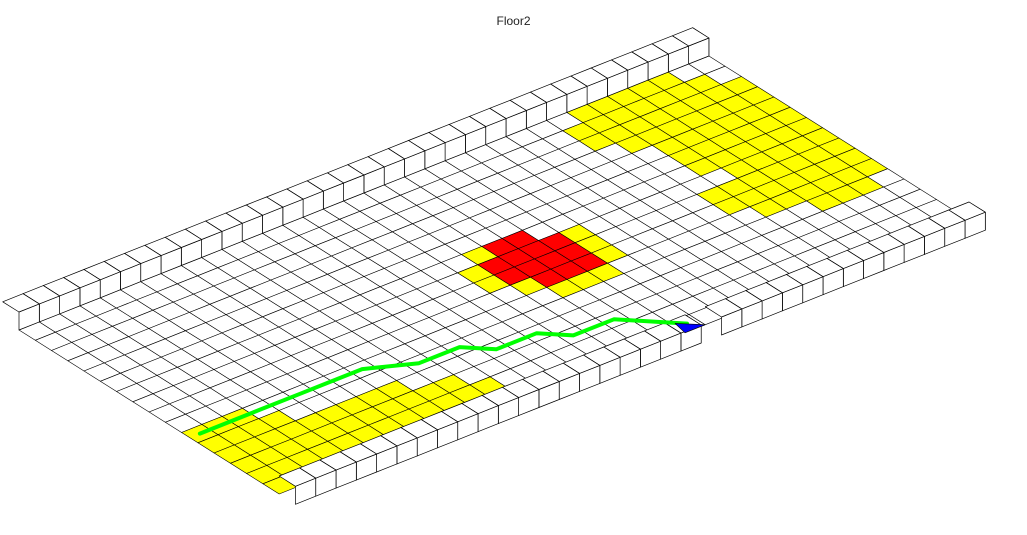 The width and height of the screenshot is (1027, 535). What do you see at coordinates (513, 21) in the screenshot?
I see `figure-title: Floor2` at bounding box center [513, 21].